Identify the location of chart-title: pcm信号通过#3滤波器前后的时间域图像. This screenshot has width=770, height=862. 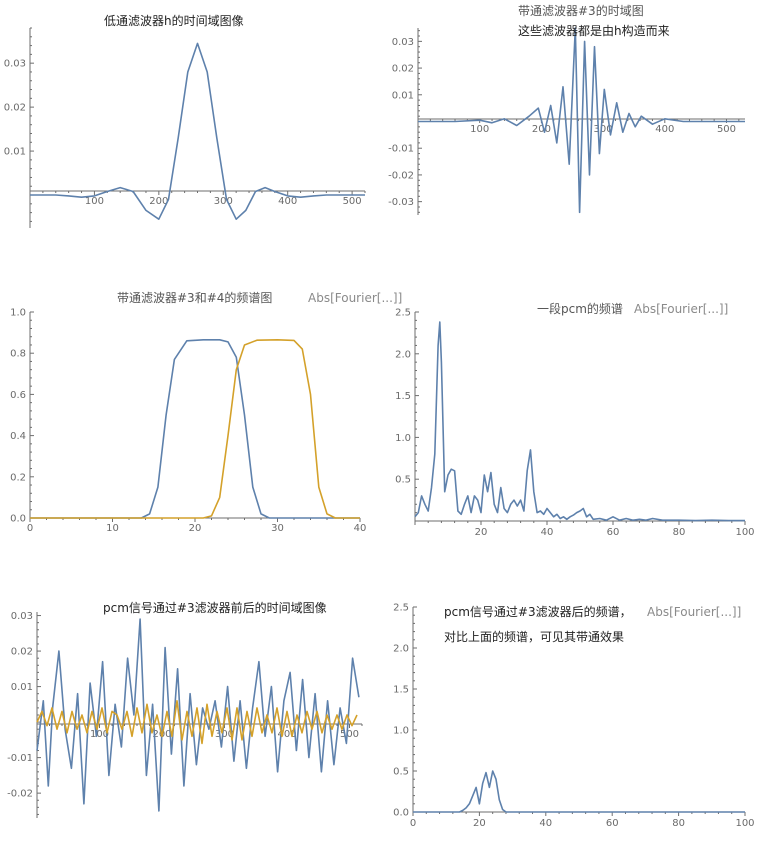
(215, 607).